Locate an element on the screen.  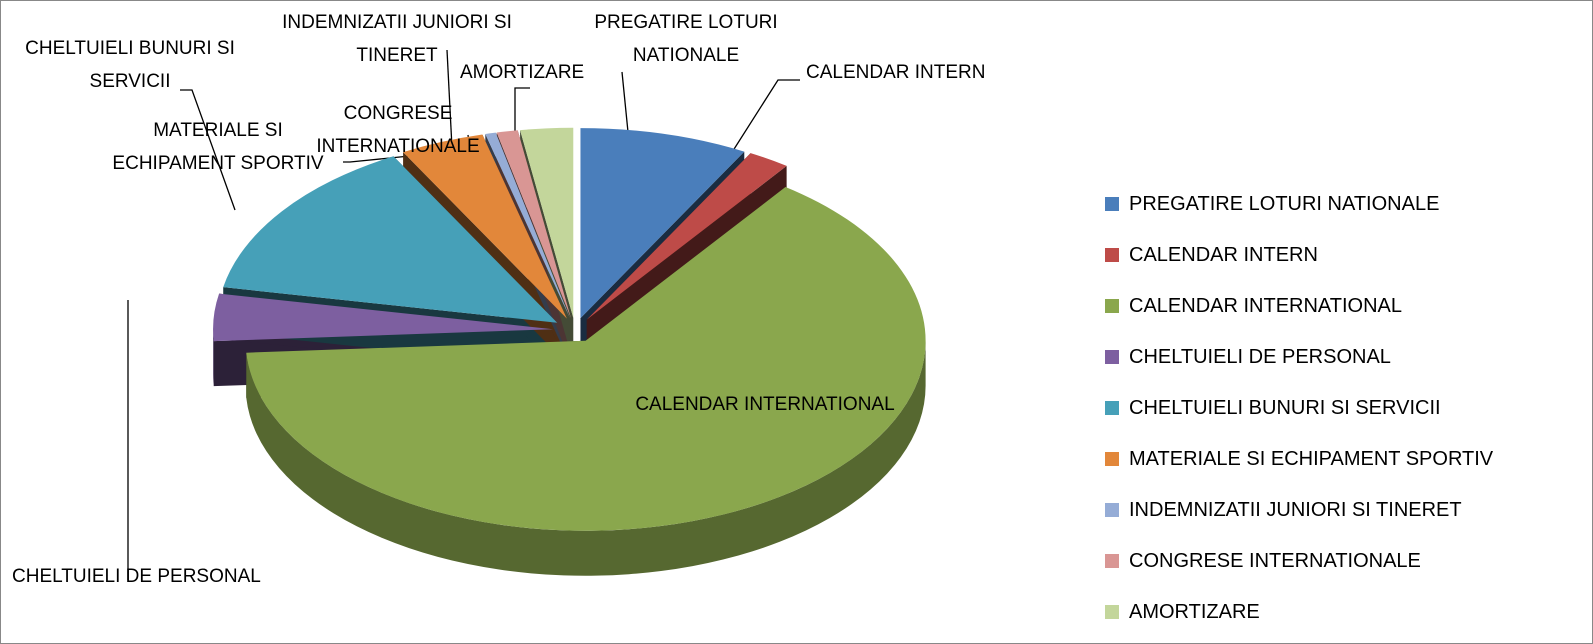
legend-label: CONGRESE INTERNATIONALE is located at coordinates (1275, 561).